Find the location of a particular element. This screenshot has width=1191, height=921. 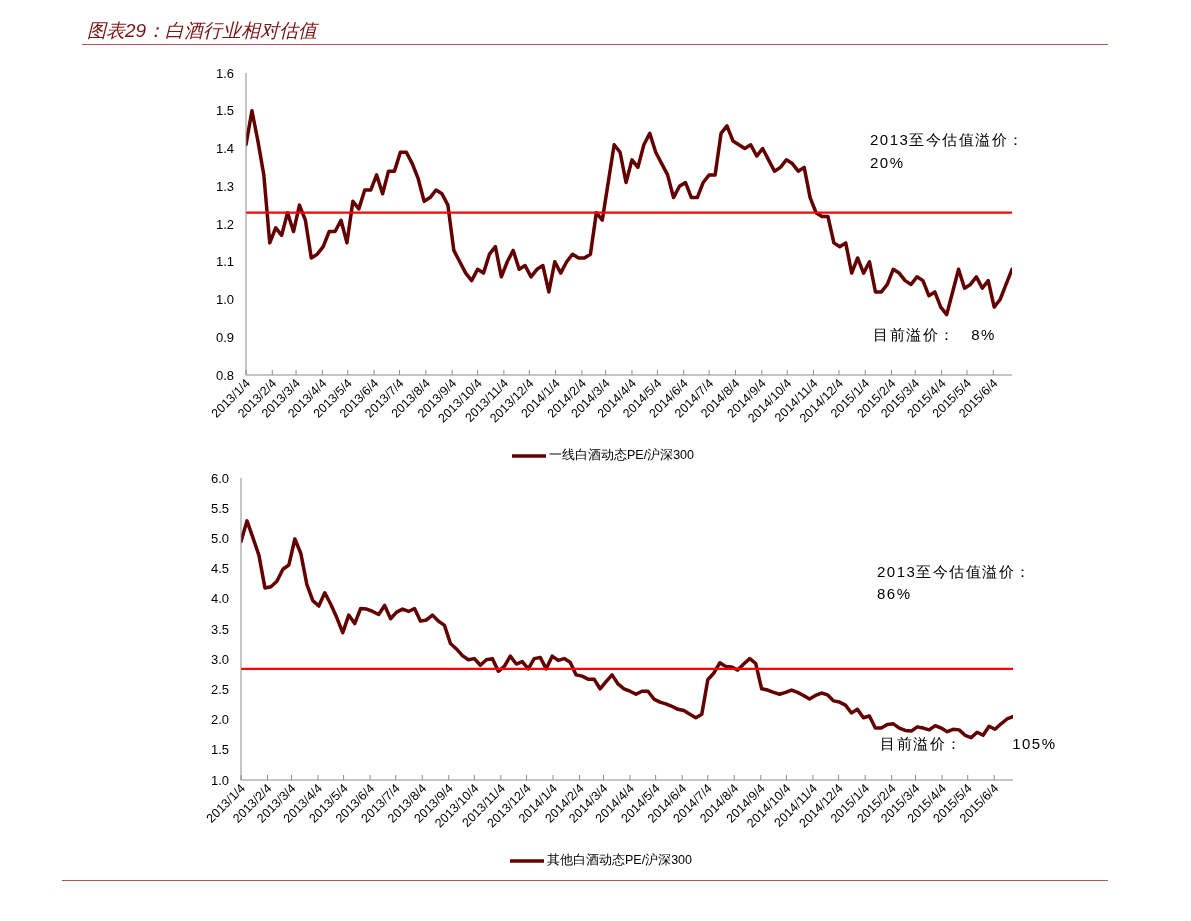

chart-title: 图表29：白酒行业相对估值 is located at coordinates (202, 31).